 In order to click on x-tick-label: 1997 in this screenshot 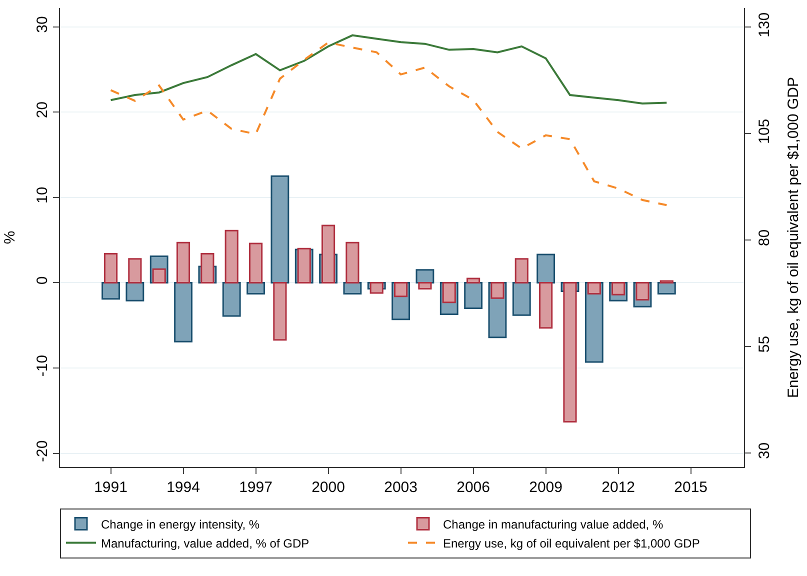, I will do `click(255, 487)`.